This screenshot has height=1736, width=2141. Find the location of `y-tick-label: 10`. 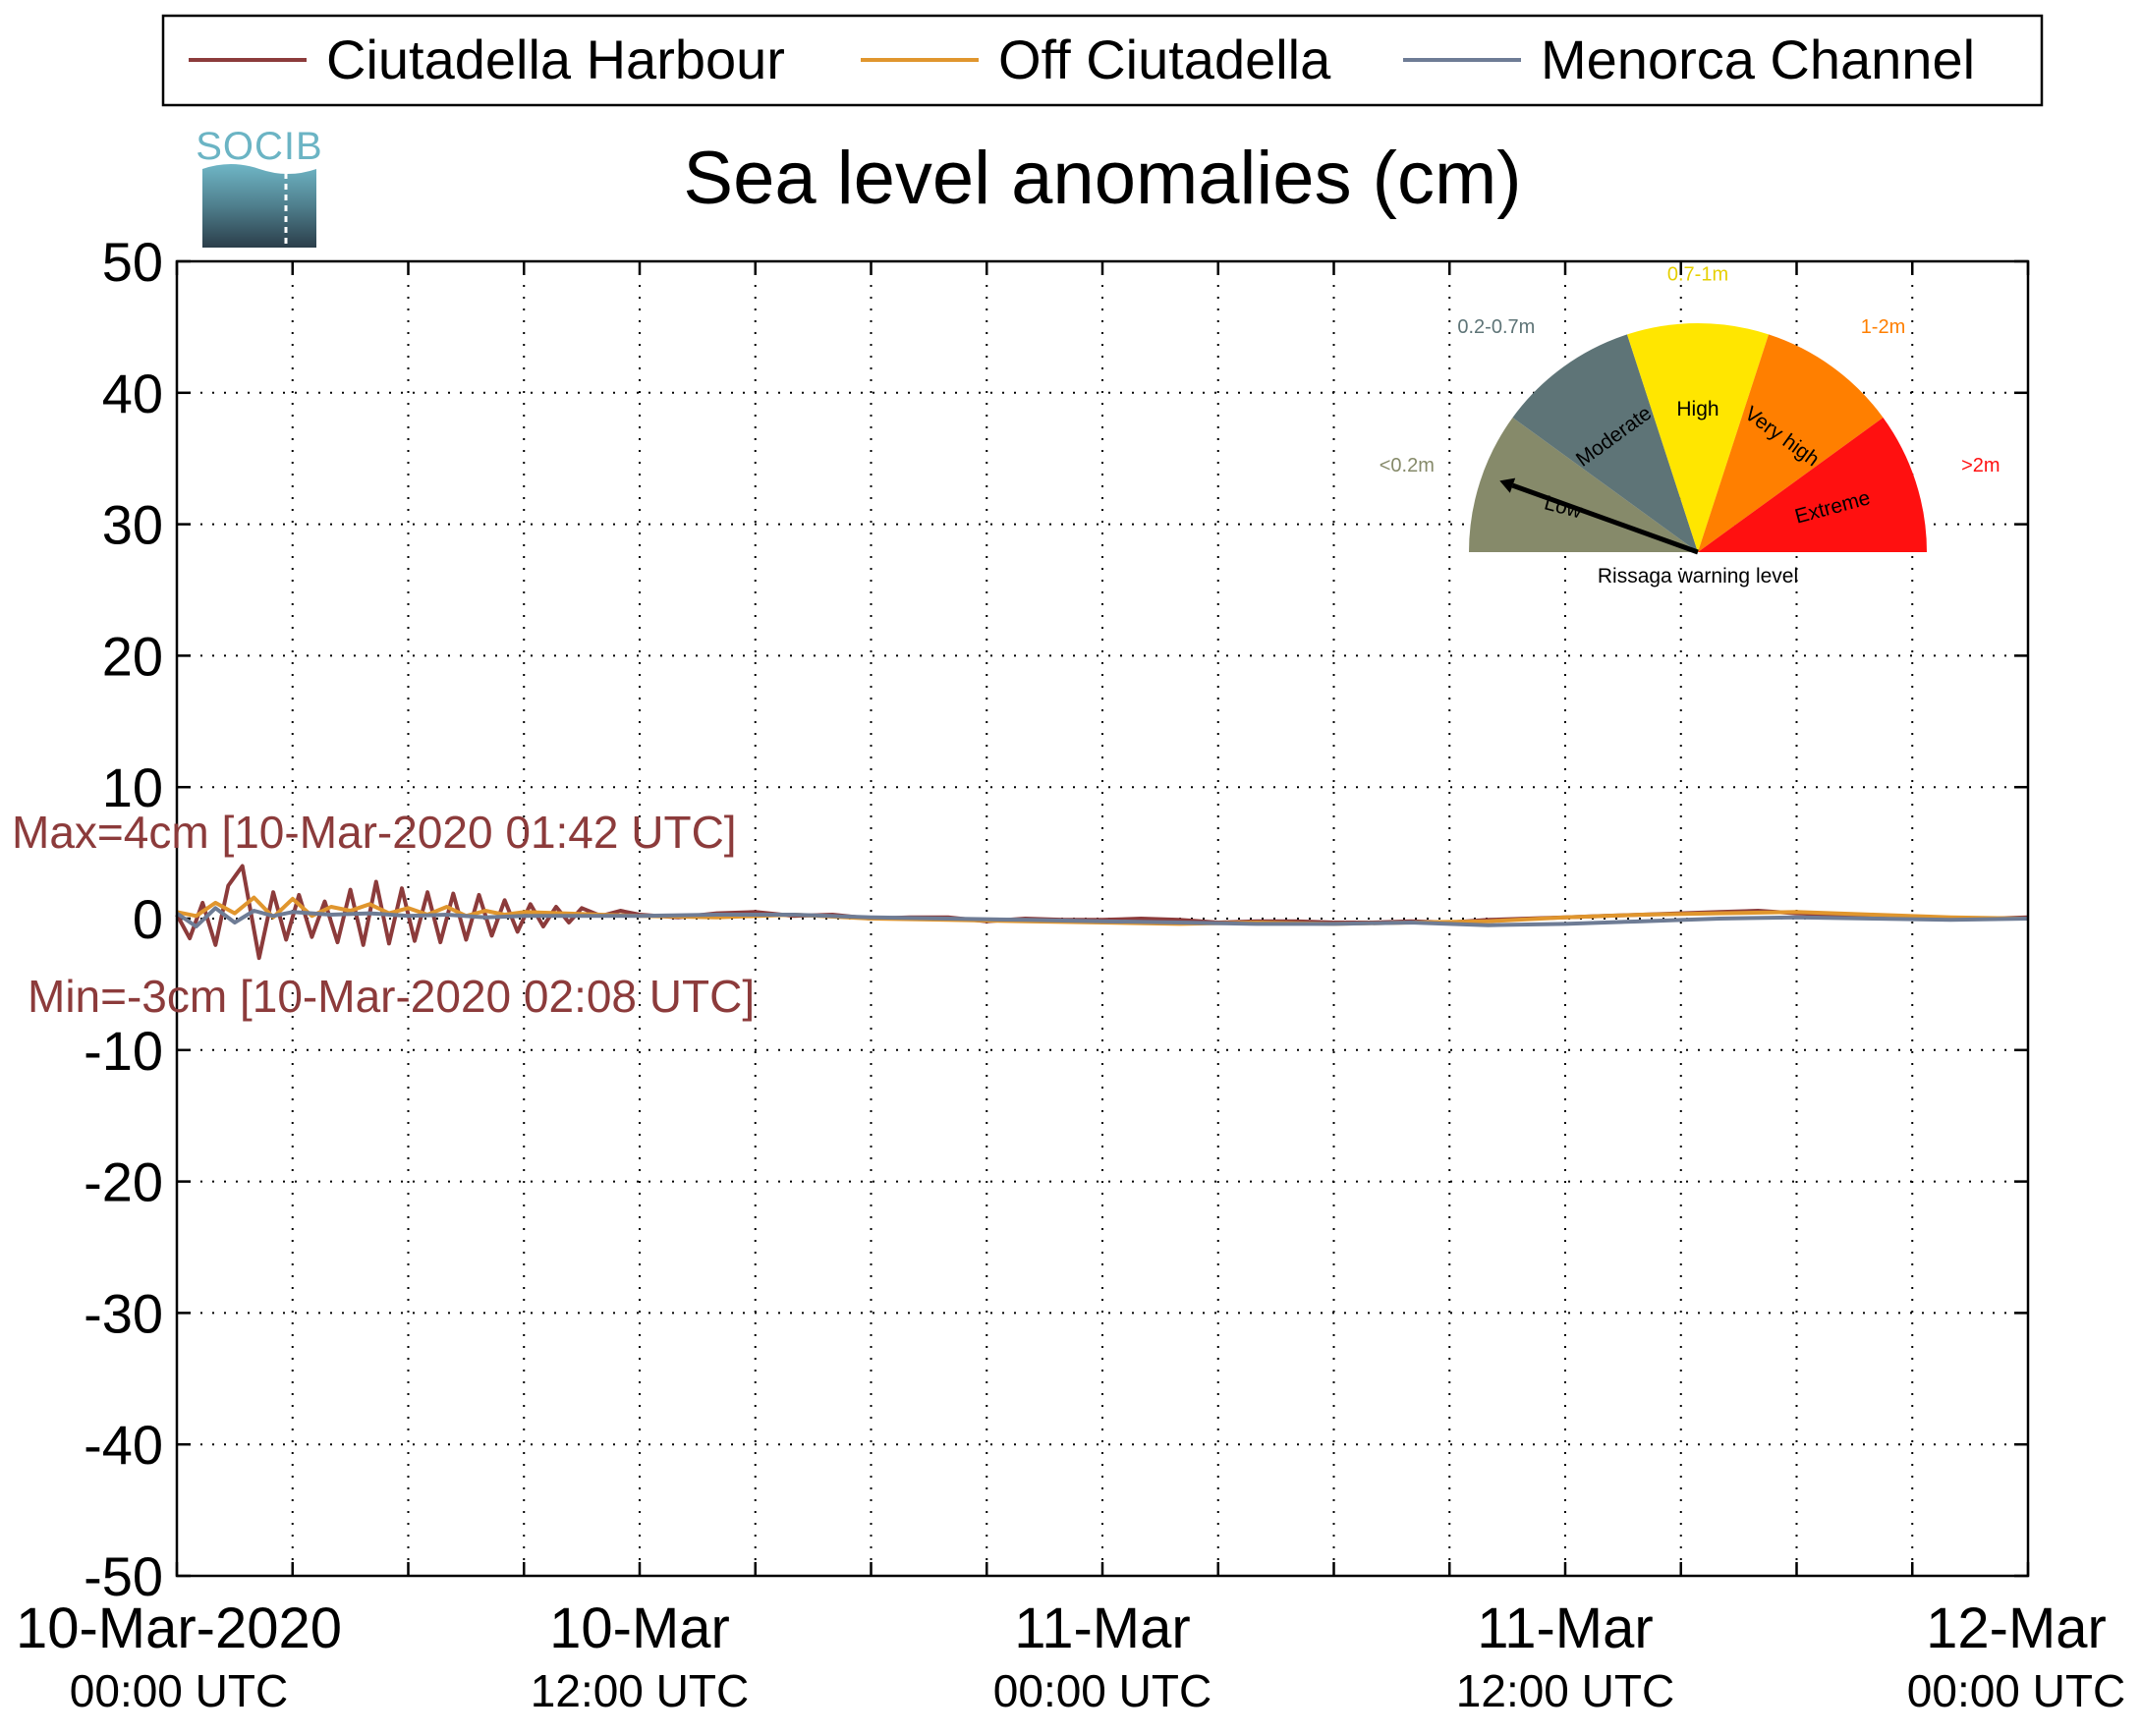

y-tick-label: 10 is located at coordinates (132, 787).